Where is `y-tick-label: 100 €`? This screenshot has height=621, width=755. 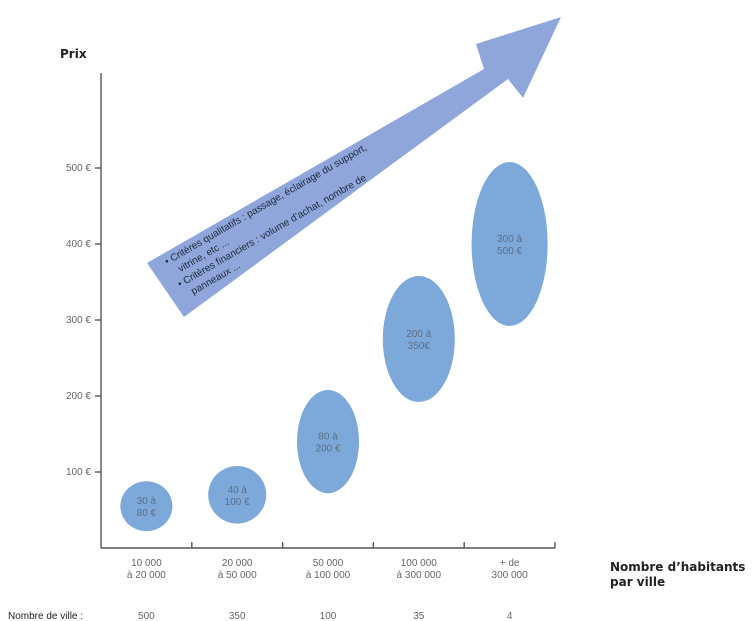 y-tick-label: 100 € is located at coordinates (78, 472).